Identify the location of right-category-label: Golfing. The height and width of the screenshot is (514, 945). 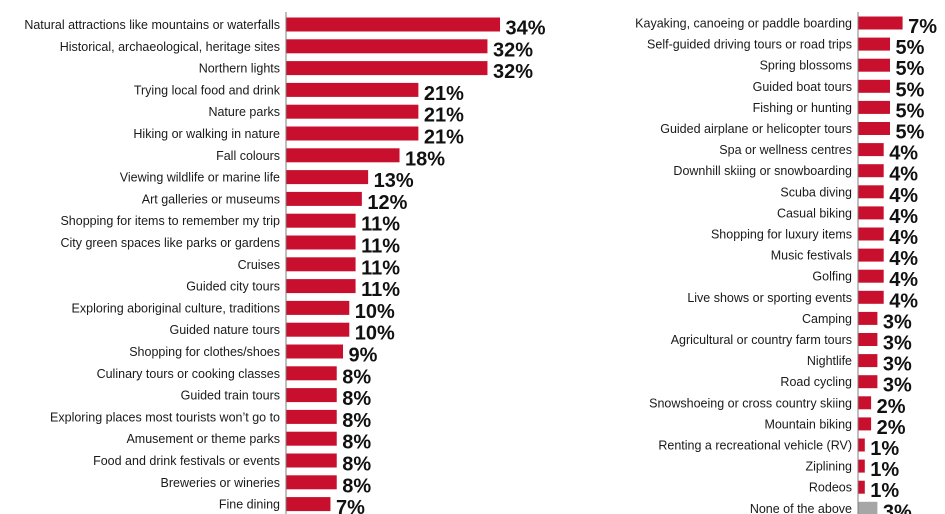
(832, 277).